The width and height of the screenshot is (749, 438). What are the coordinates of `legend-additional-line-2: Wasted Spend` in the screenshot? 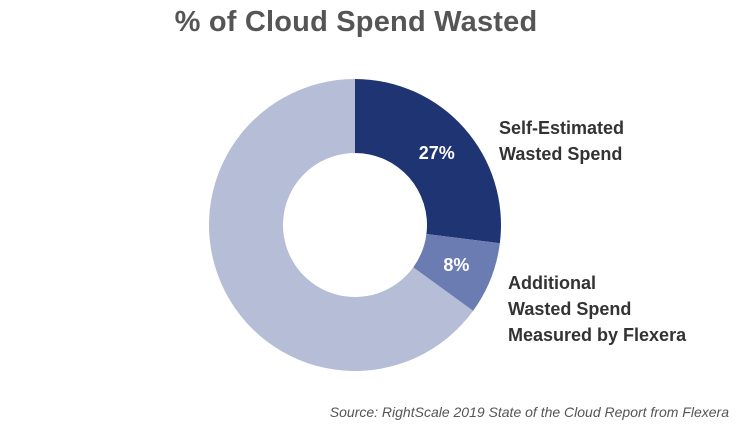 It's located at (570, 309).